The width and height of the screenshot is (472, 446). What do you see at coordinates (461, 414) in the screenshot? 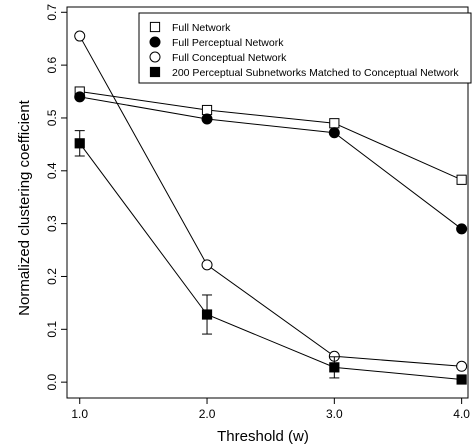
I see `x-tick-label: 4.0` at bounding box center [461, 414].